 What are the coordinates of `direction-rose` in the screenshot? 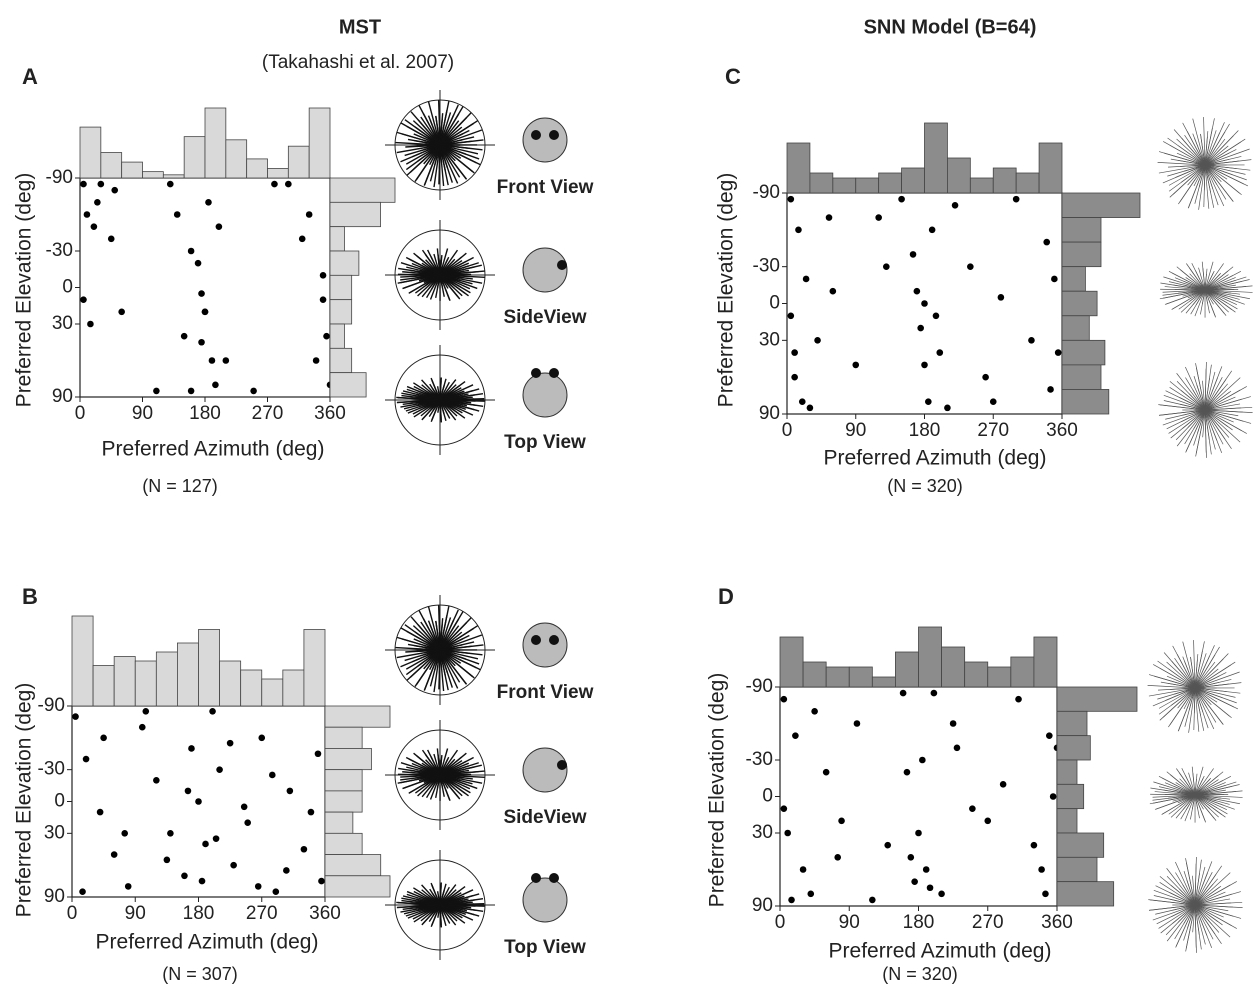 It's located at (1196, 794).